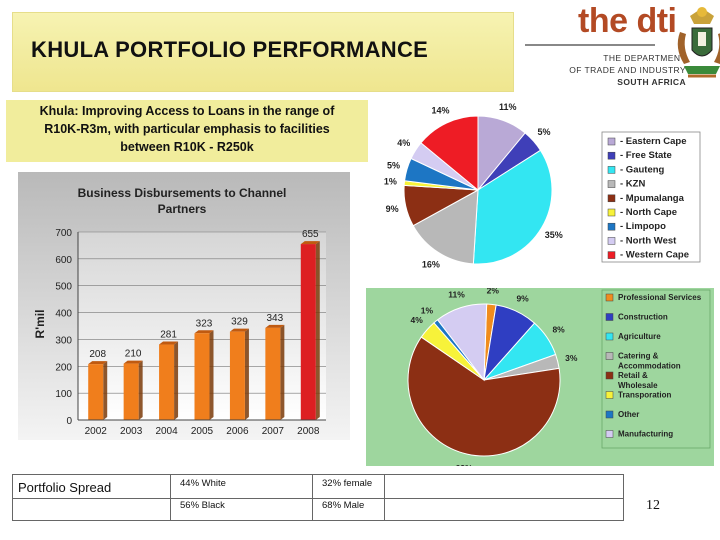 This screenshot has width=720, height=540. I want to click on y-tick-label: 100, so click(63, 394).